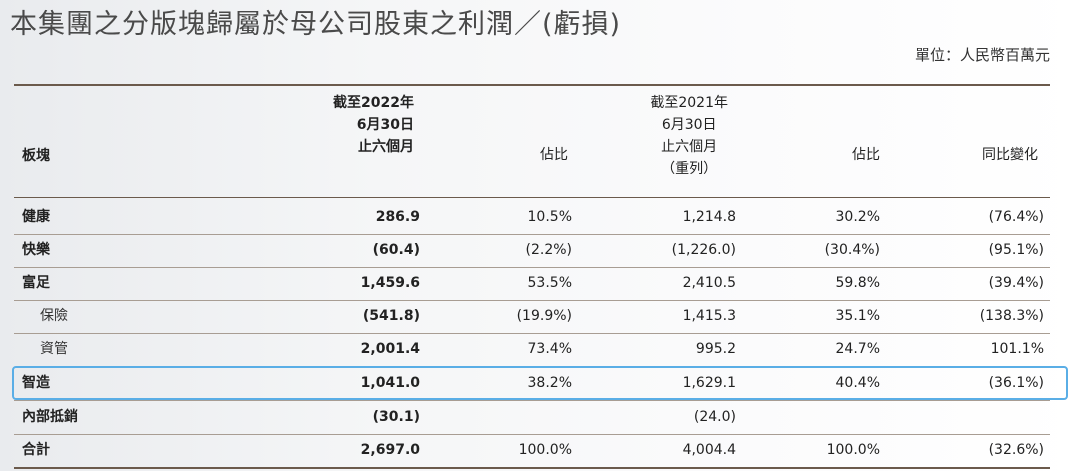 This screenshot has height=471, width=1080. Describe the element at coordinates (709, 283) in the screenshot. I see `value-2021: 2,410.5` at that location.